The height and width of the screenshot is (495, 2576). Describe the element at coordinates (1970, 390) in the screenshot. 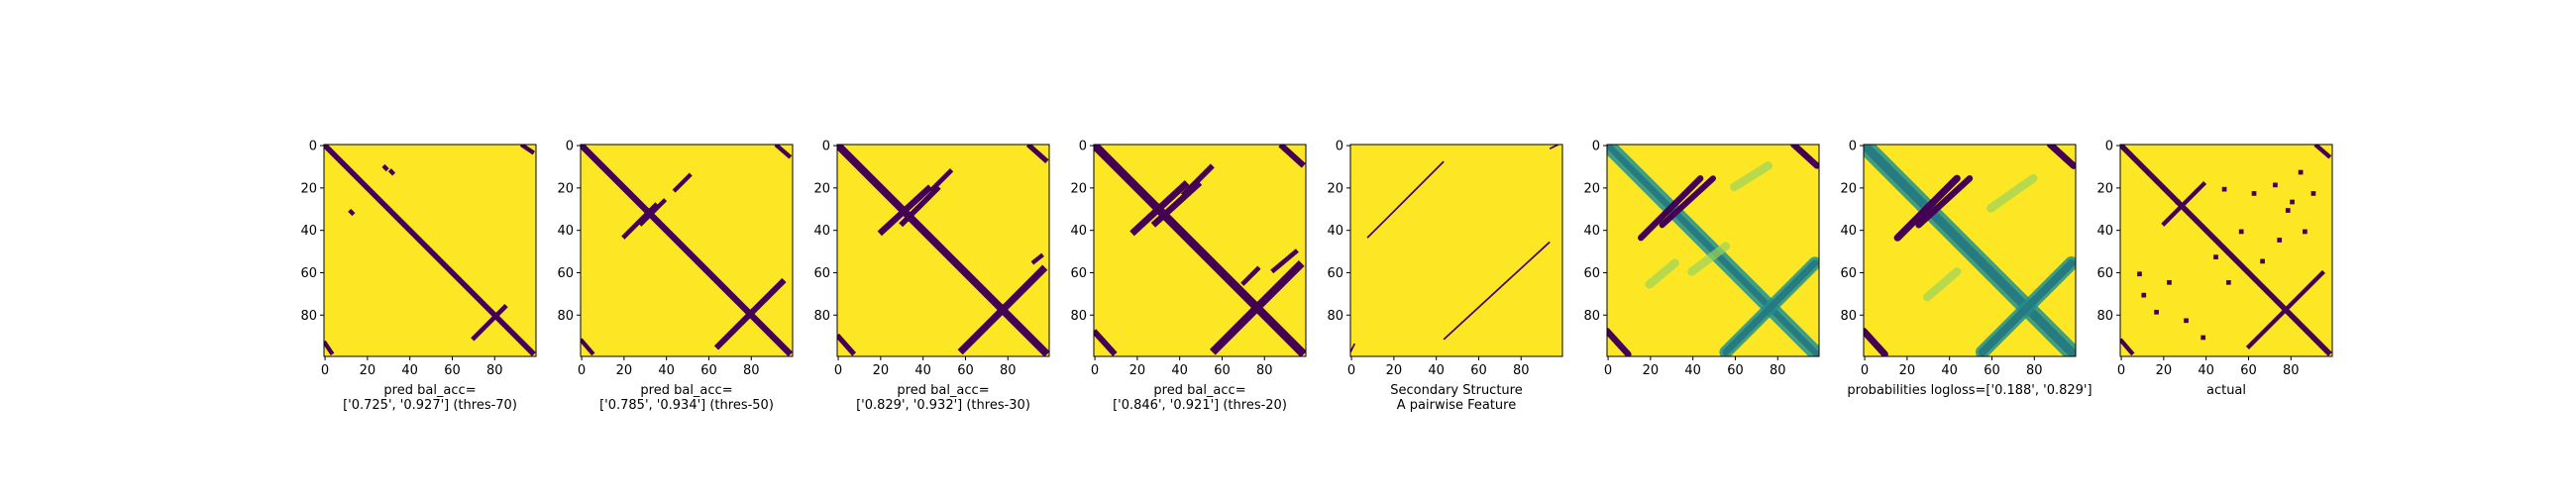

I see `x-axis-label: probabilities logloss=['0.188', '0.829']` at that location.